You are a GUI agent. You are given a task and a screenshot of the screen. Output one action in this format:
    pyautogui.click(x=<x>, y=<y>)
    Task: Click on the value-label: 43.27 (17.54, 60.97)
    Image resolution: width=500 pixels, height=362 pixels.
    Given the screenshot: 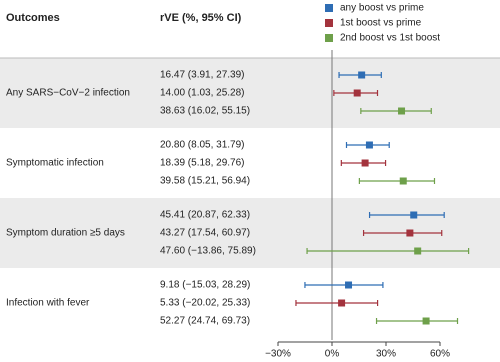 What is the action you would take?
    pyautogui.click(x=205, y=233)
    